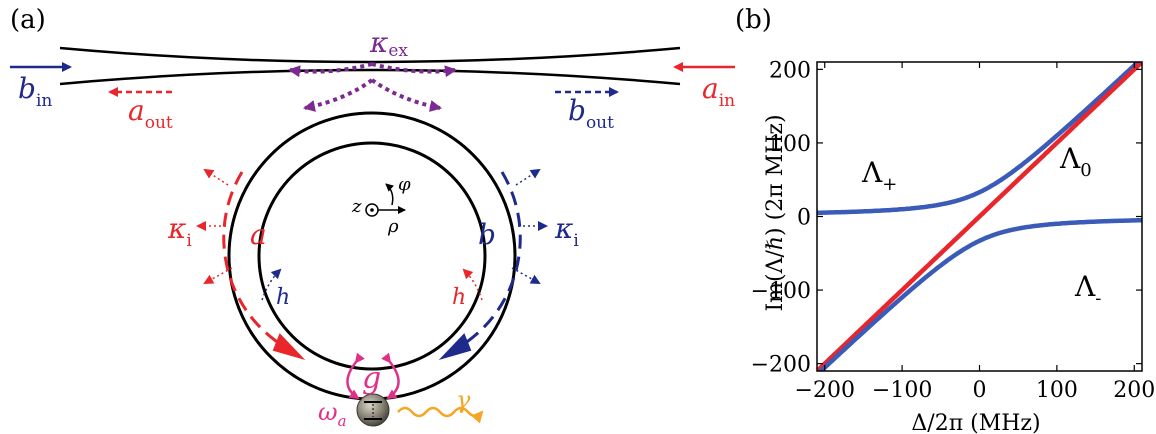  Describe the element at coordinates (1134, 390) in the screenshot. I see `x-tick-label: 200` at that location.